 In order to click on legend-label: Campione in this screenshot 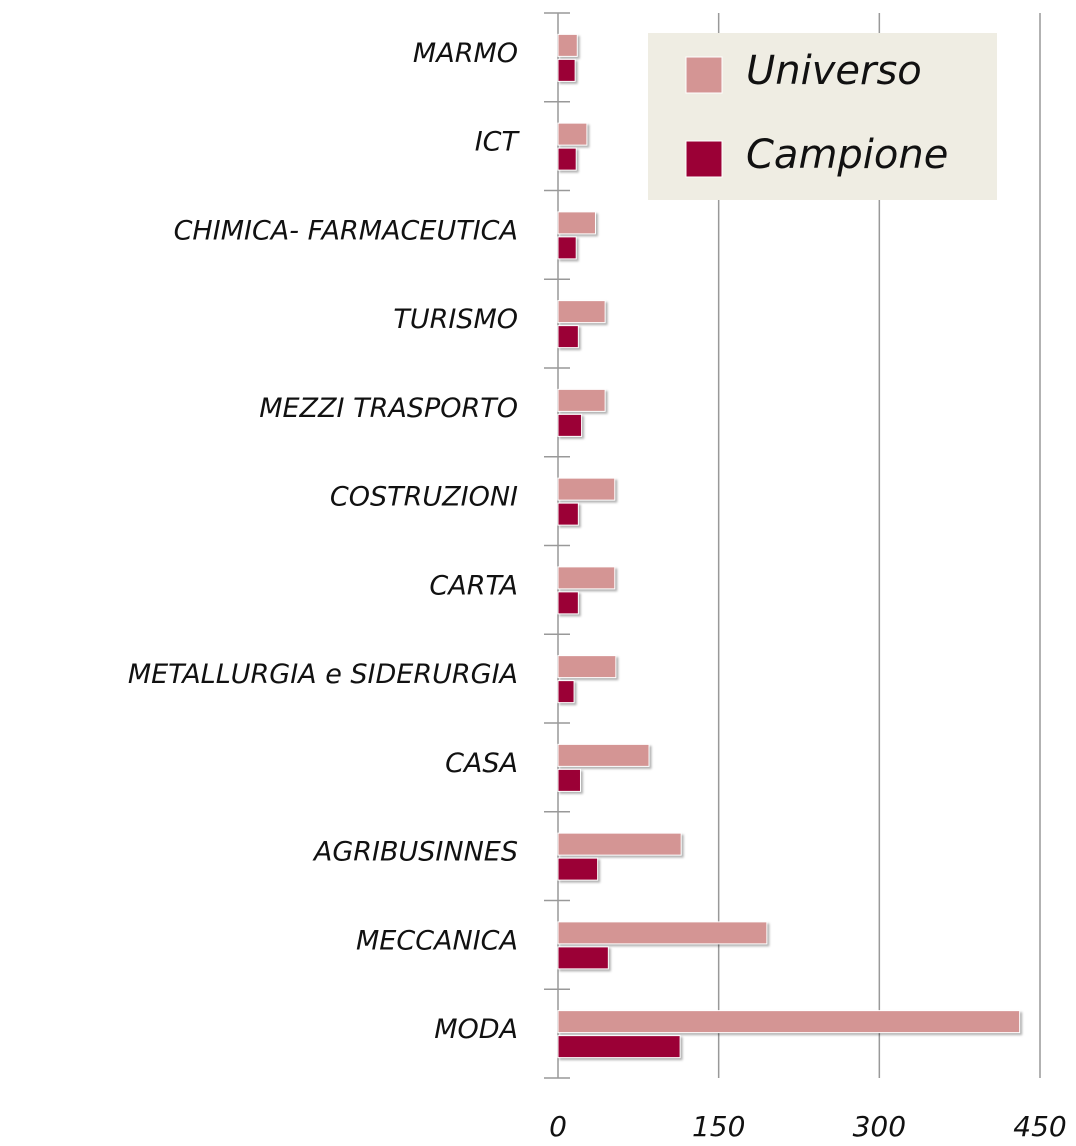, I will do `click(847, 155)`.